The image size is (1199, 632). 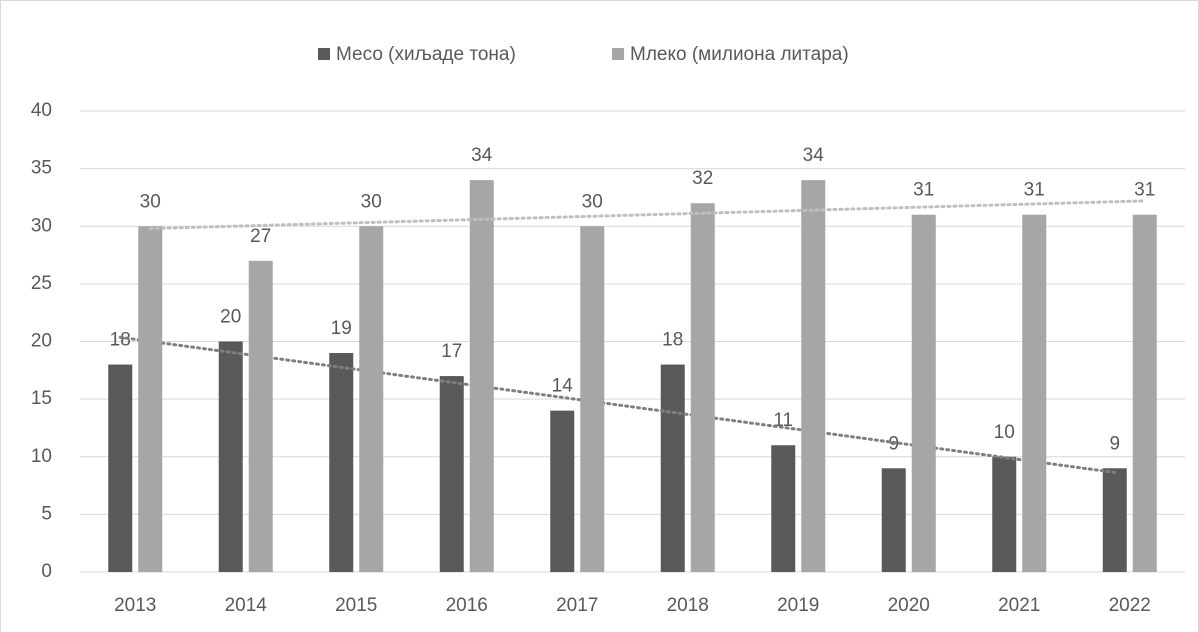 What do you see at coordinates (341, 328) in the screenshot?
I see `data-label: 19` at bounding box center [341, 328].